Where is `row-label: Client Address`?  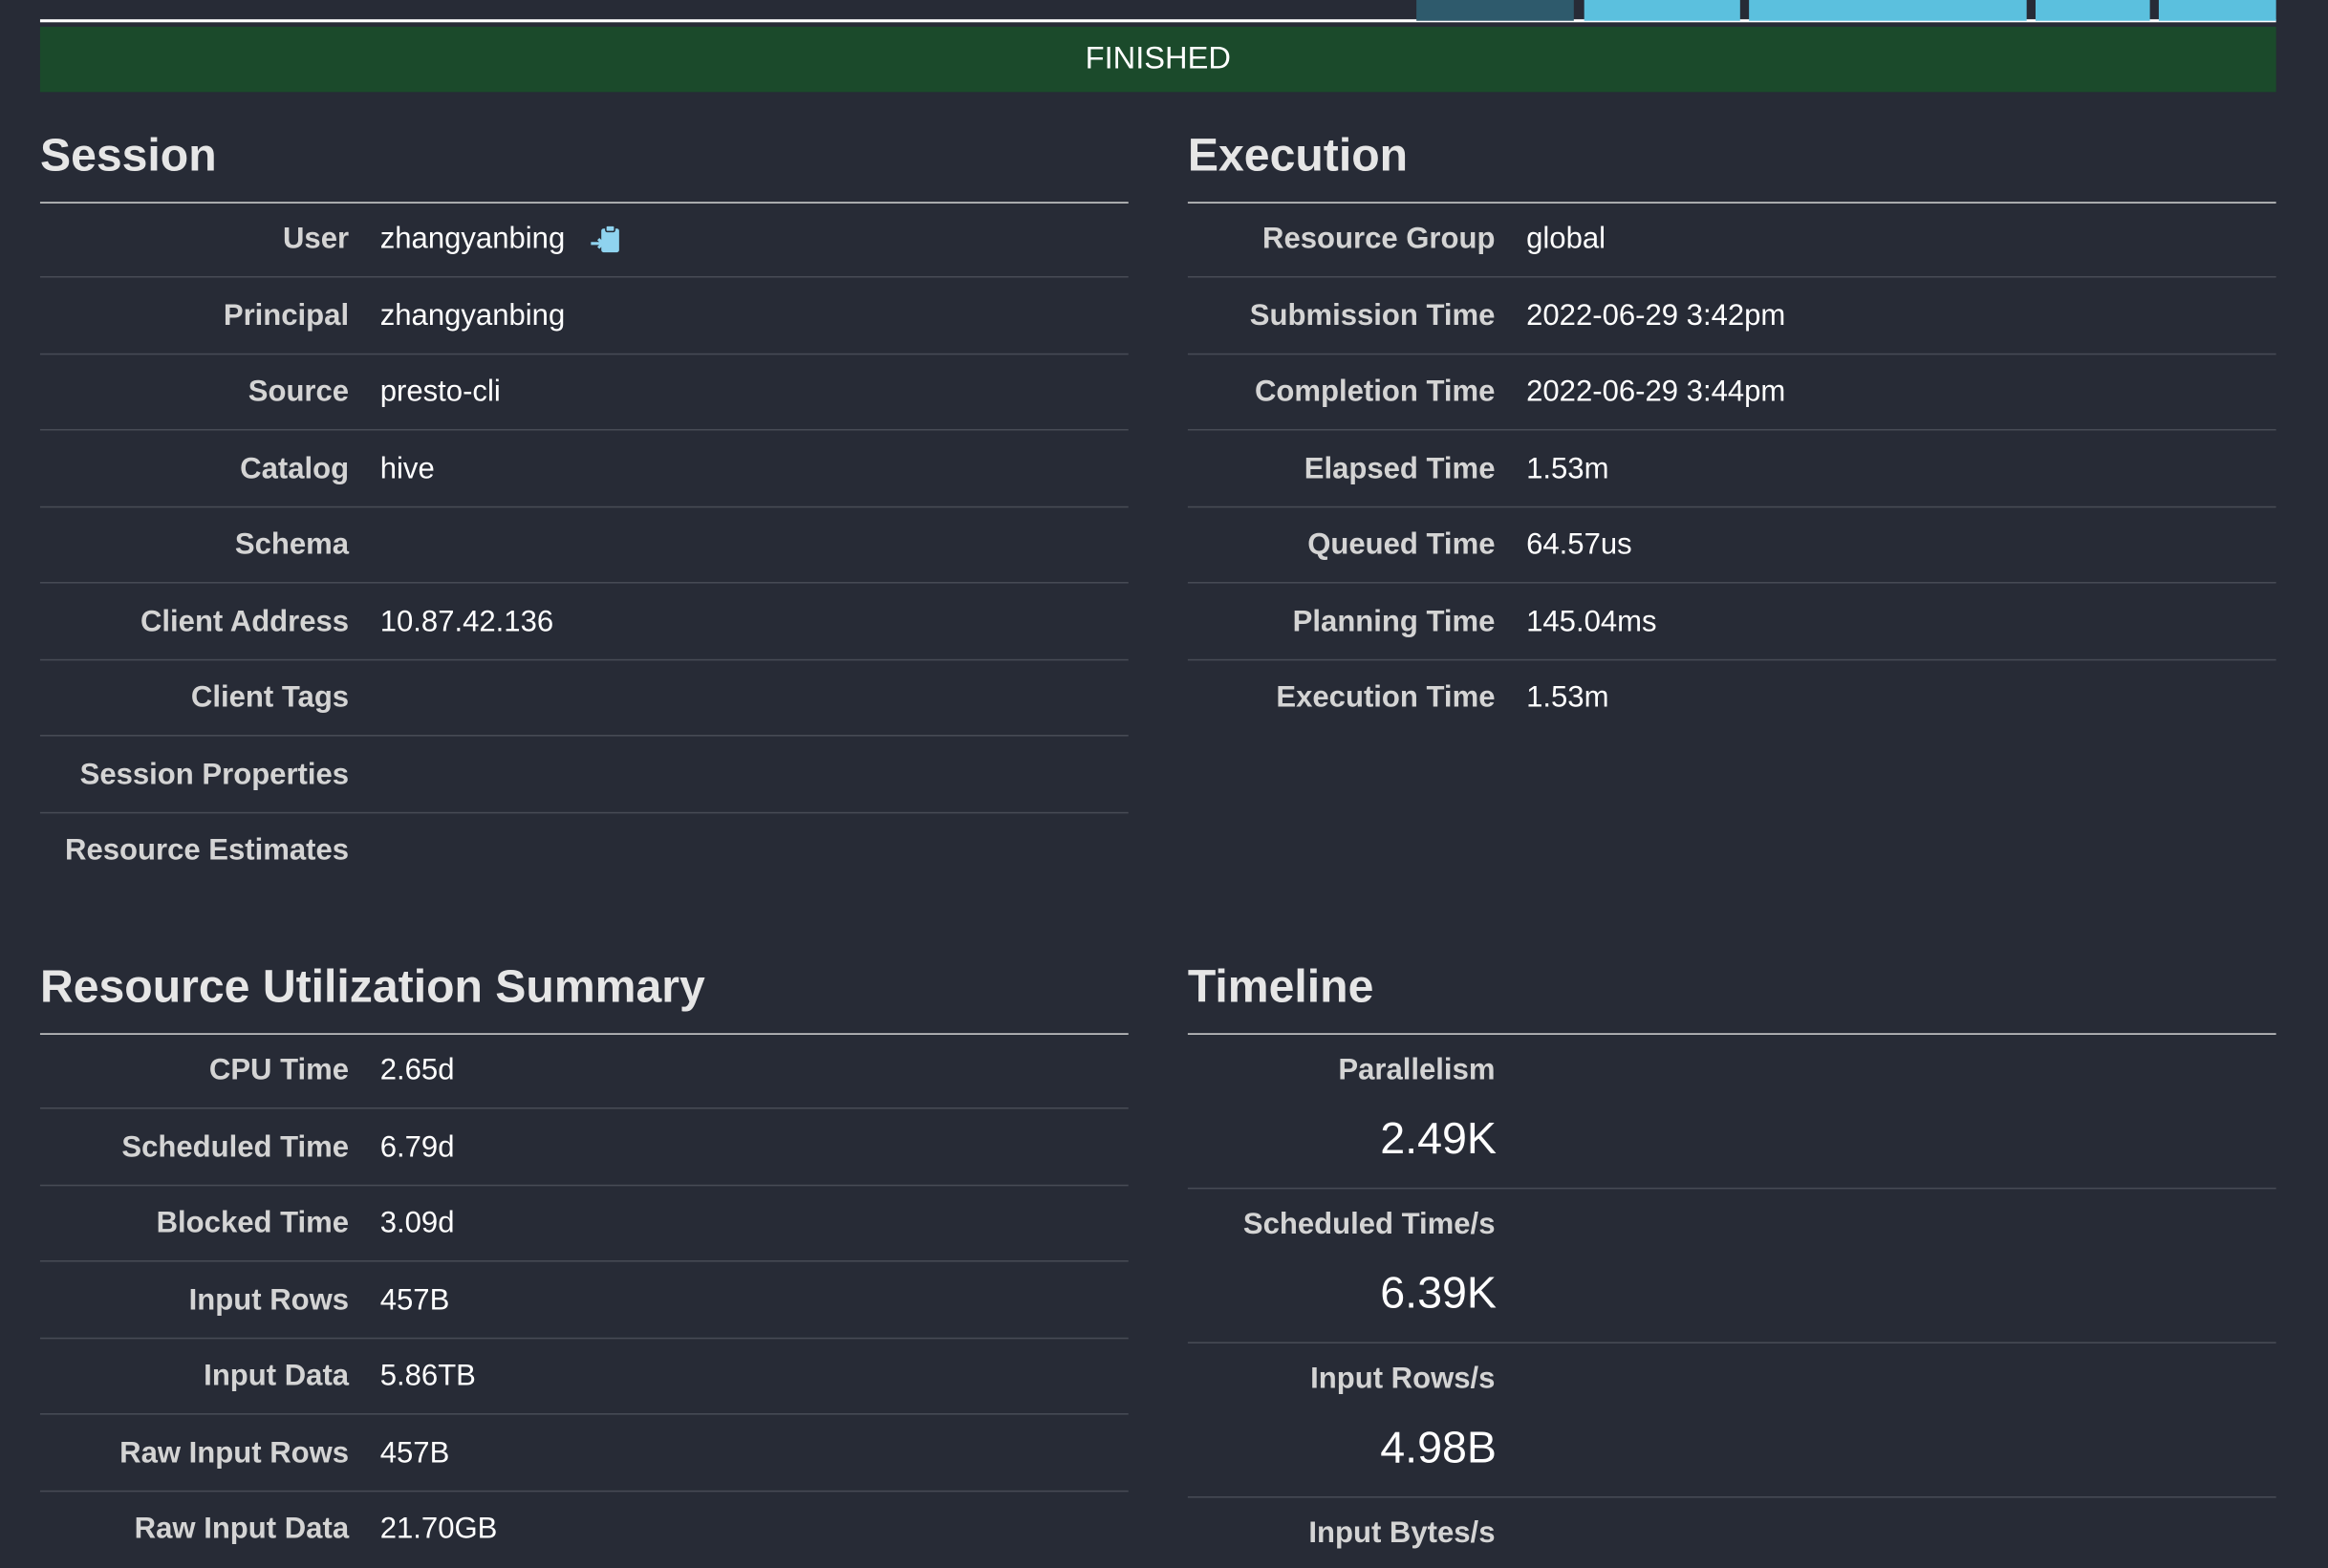
row-label: Client Address is located at coordinates (245, 621).